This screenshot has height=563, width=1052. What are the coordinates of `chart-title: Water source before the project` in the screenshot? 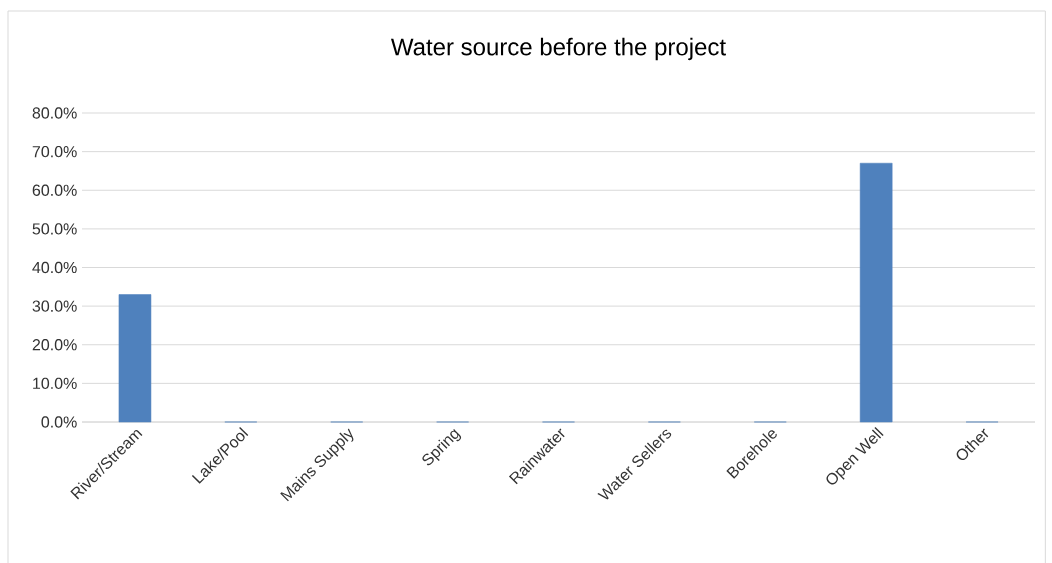 It's located at (558, 49).